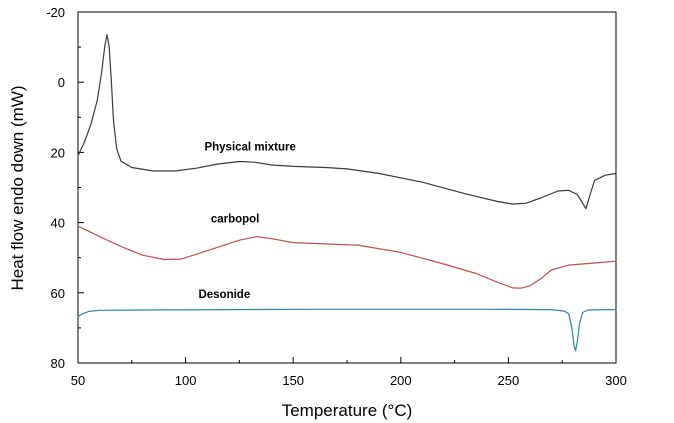  I want to click on x-tick-label: 50, so click(78, 380).